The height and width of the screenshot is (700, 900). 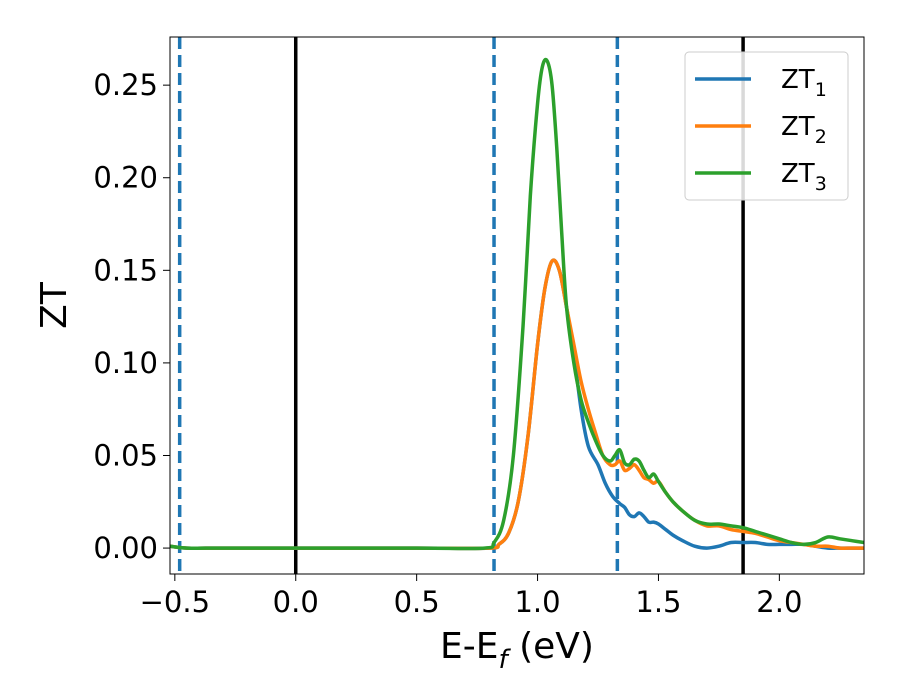 I want to click on x-tick-label: 2.0, so click(x=779, y=602).